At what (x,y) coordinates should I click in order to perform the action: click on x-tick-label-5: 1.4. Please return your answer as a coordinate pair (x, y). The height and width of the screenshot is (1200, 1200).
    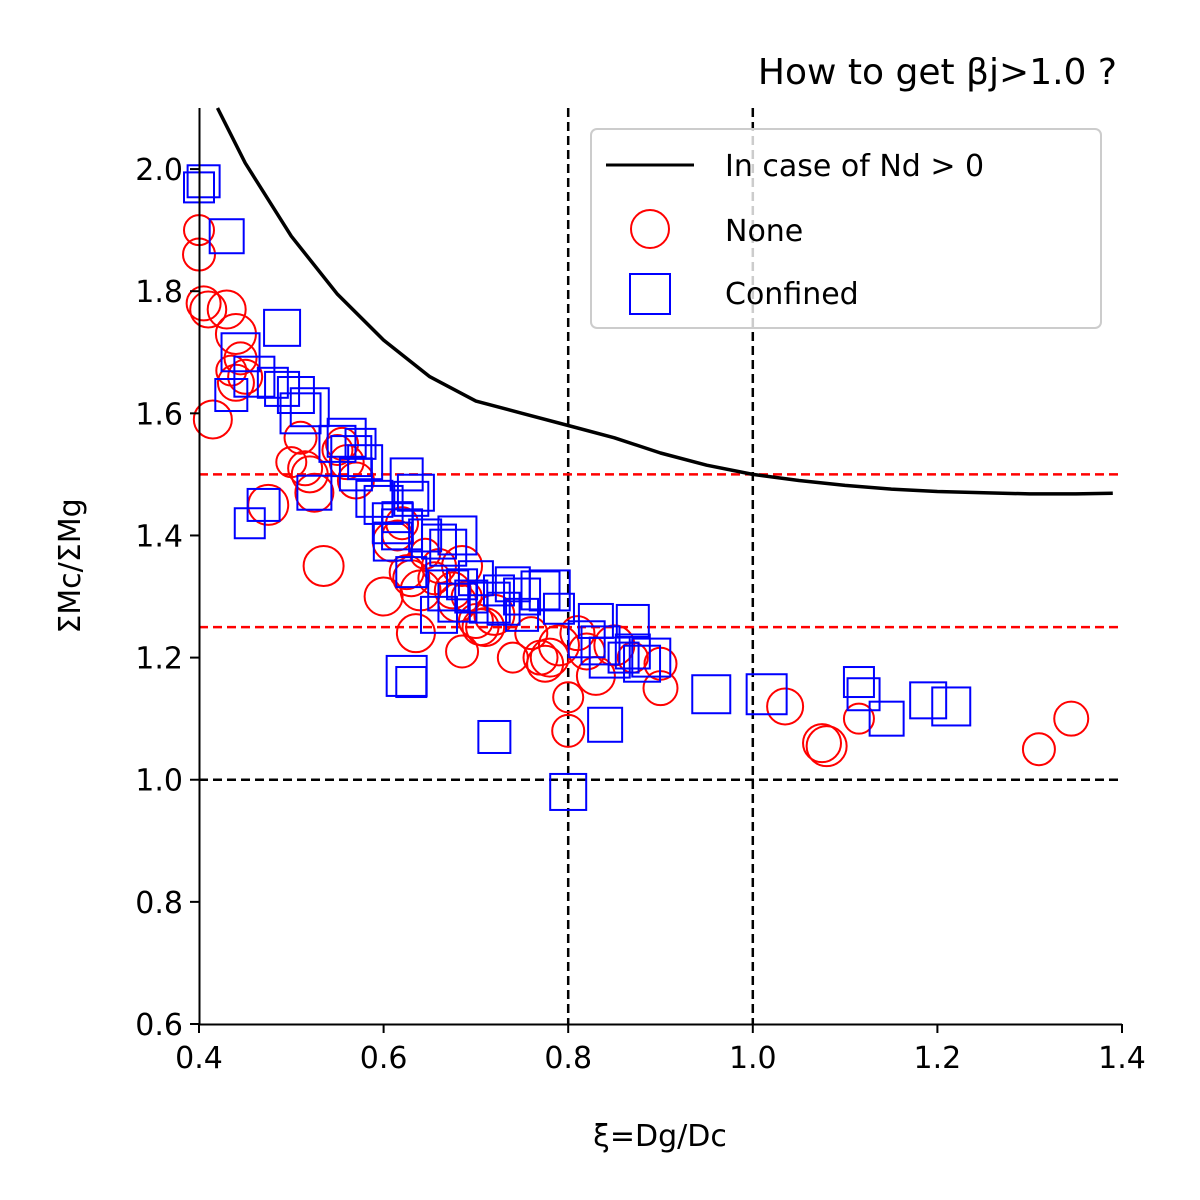
    Looking at the image, I should click on (1122, 1058).